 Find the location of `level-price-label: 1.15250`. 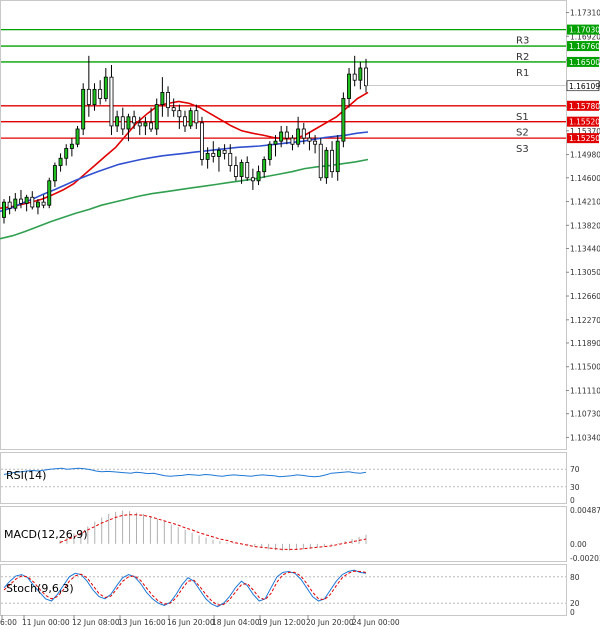

level-price-label: 1.15250 is located at coordinates (584, 138).